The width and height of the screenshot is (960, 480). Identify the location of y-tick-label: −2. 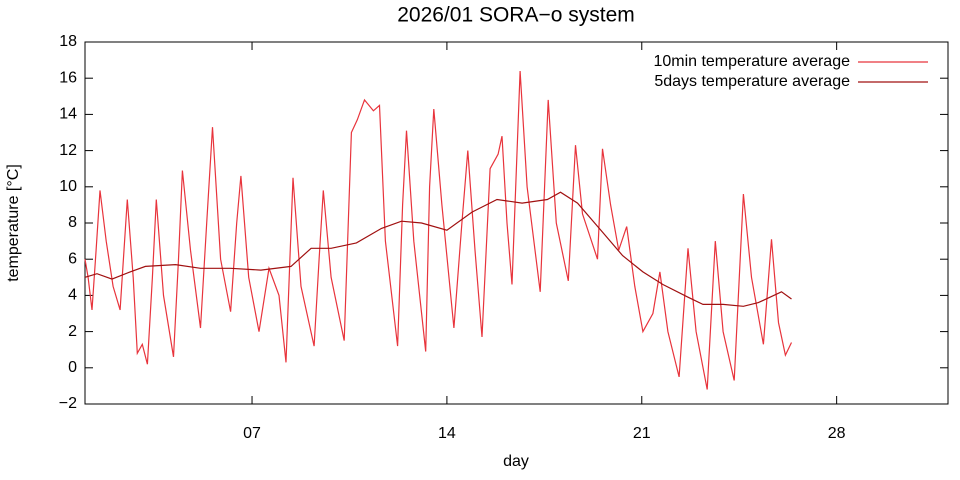
(68, 403).